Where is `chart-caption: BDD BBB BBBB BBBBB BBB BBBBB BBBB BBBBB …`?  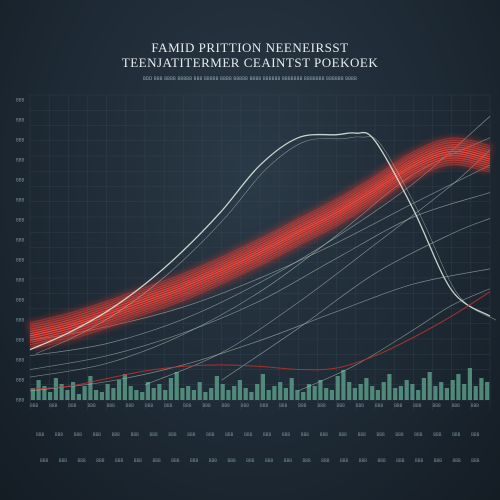 chart-caption: BDD BBB BBBB BBBBB BBB BBBBB BBBB BBBBB … is located at coordinates (250, 78).